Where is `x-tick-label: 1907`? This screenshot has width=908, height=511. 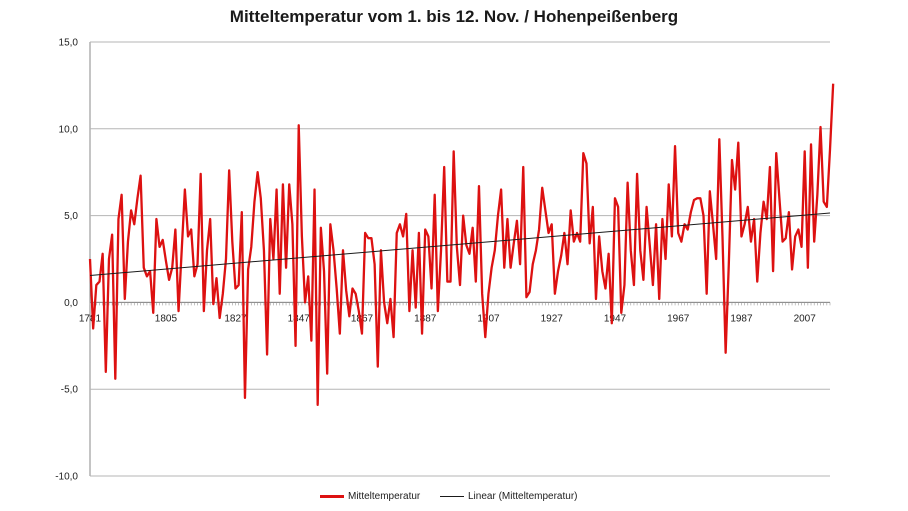
x-tick-label: 1907 is located at coordinates (488, 318).